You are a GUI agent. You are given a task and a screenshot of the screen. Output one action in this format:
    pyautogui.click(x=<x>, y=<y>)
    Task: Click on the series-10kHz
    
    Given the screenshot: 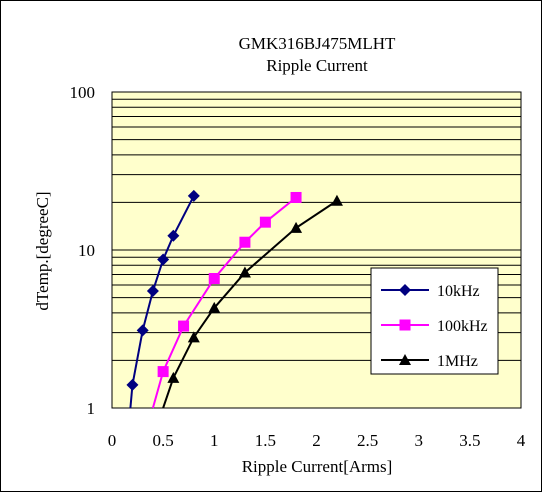 What is the action you would take?
    pyautogui.click(x=163, y=299)
    